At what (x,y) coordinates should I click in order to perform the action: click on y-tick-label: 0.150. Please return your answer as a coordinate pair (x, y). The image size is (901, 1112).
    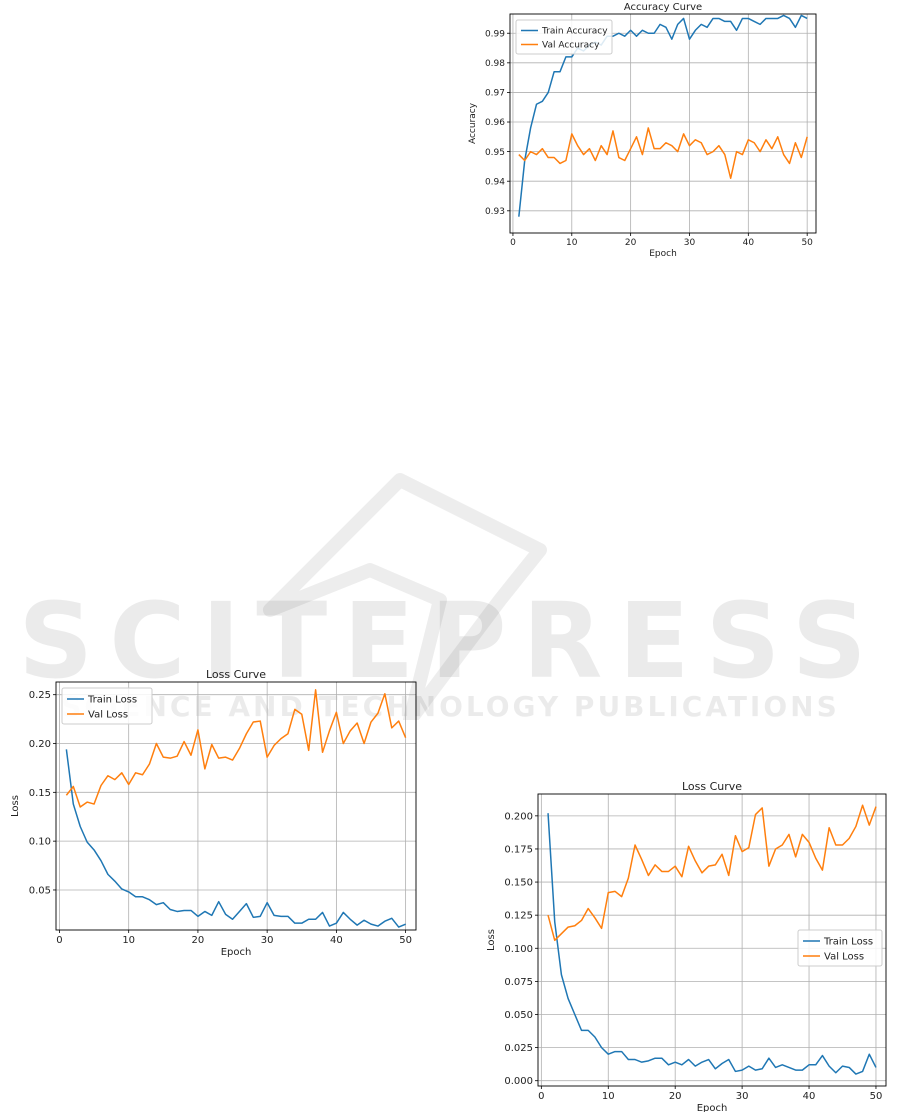
    Looking at the image, I should click on (518, 883).